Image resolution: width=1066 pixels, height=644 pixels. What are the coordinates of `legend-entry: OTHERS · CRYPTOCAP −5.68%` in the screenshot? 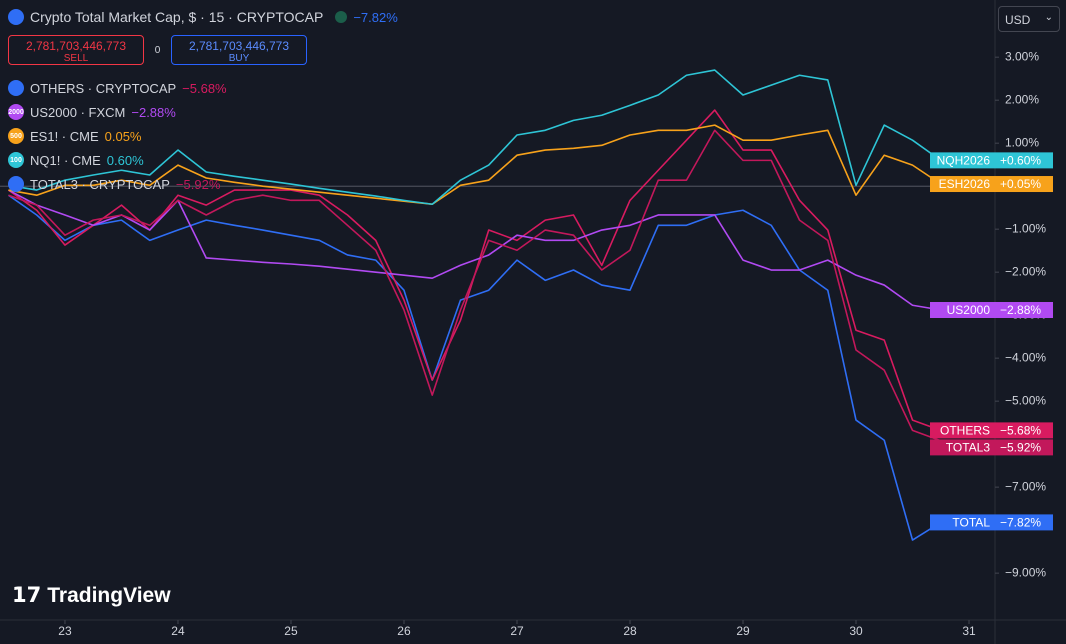 It's located at (117, 88).